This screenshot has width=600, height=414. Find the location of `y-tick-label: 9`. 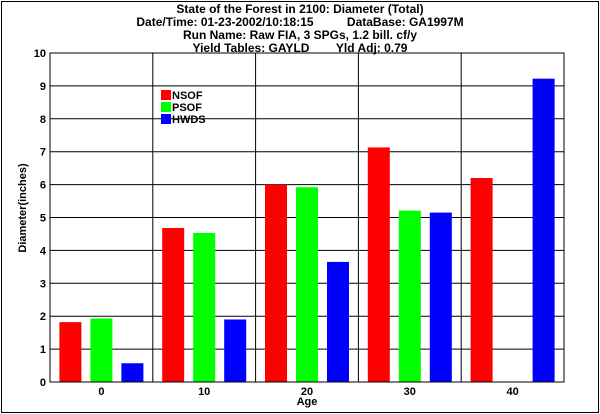

y-tick-label: 9 is located at coordinates (43, 87).